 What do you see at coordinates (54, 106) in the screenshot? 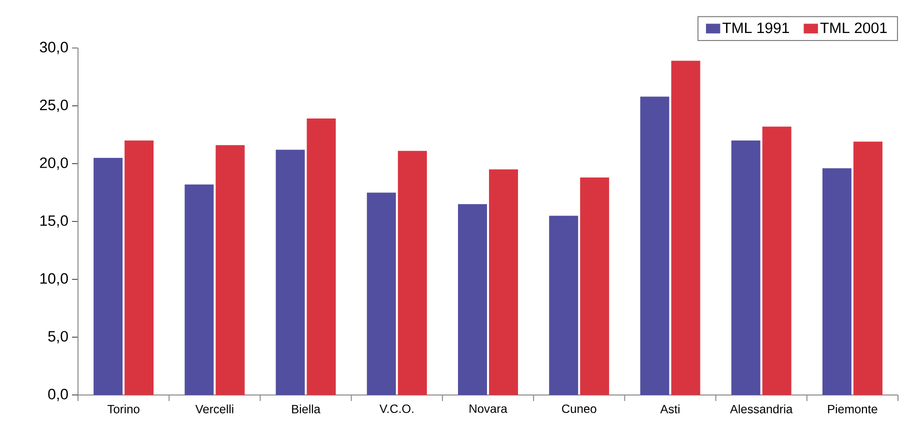
I see `y-tick-label: 25,0` at bounding box center [54, 106].